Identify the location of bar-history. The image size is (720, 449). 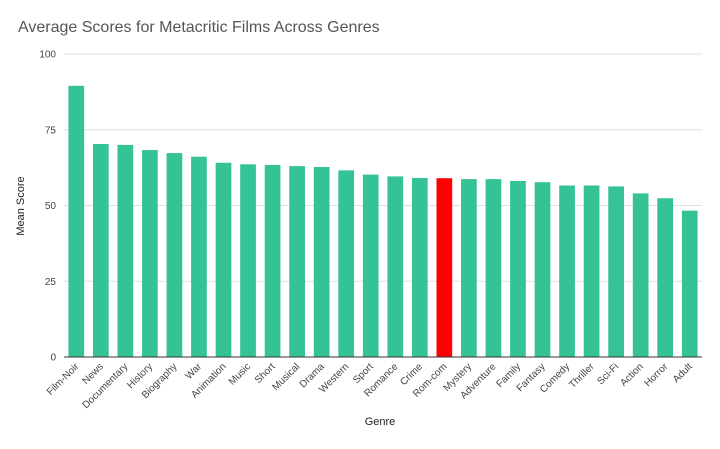
(150, 253).